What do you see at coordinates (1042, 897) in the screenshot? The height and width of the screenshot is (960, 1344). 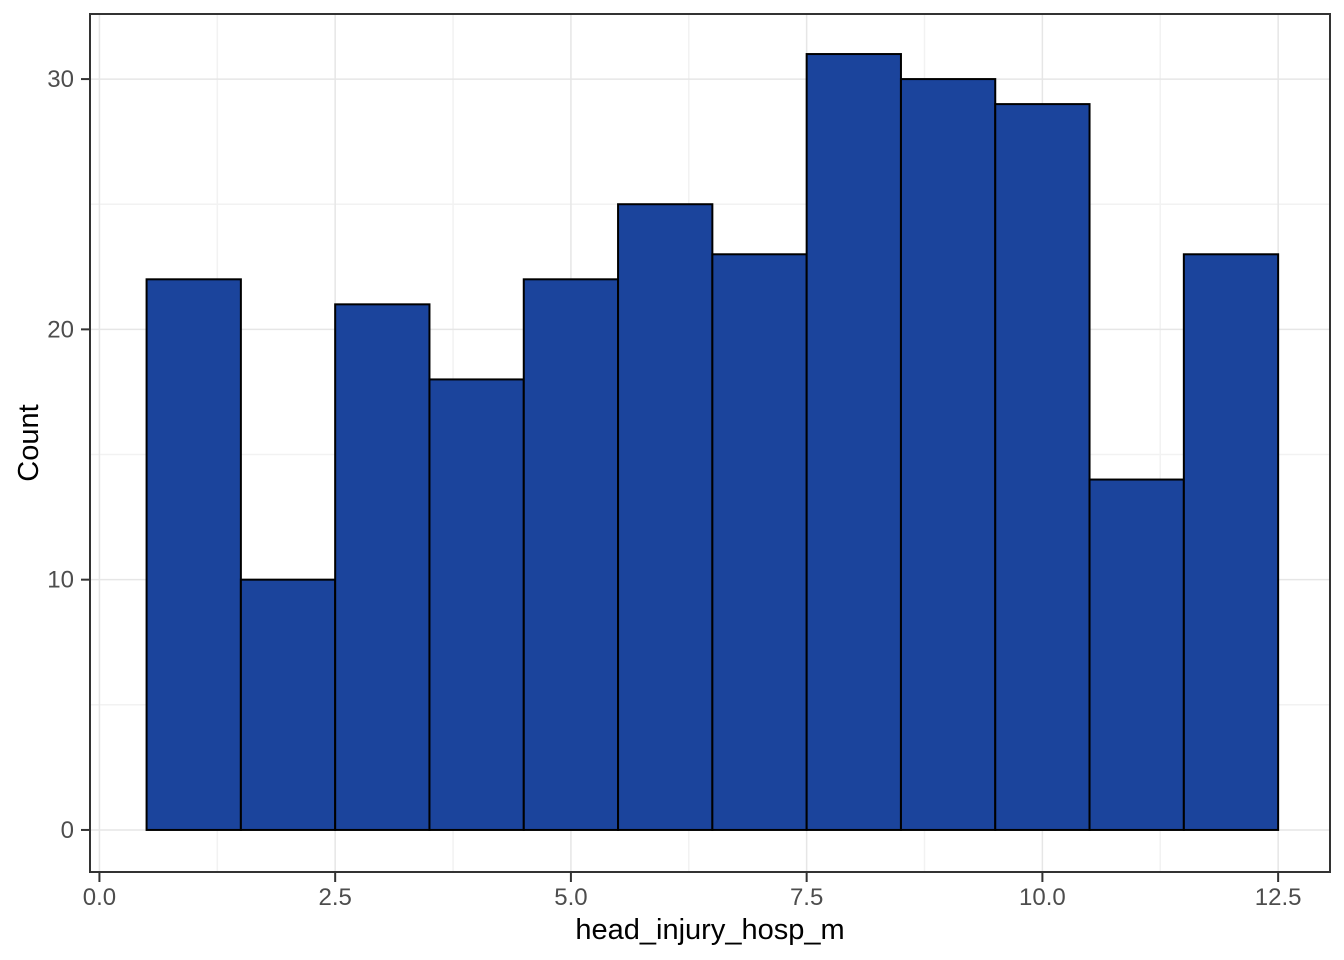 I see `x-tick-label: 10.0` at bounding box center [1042, 897].